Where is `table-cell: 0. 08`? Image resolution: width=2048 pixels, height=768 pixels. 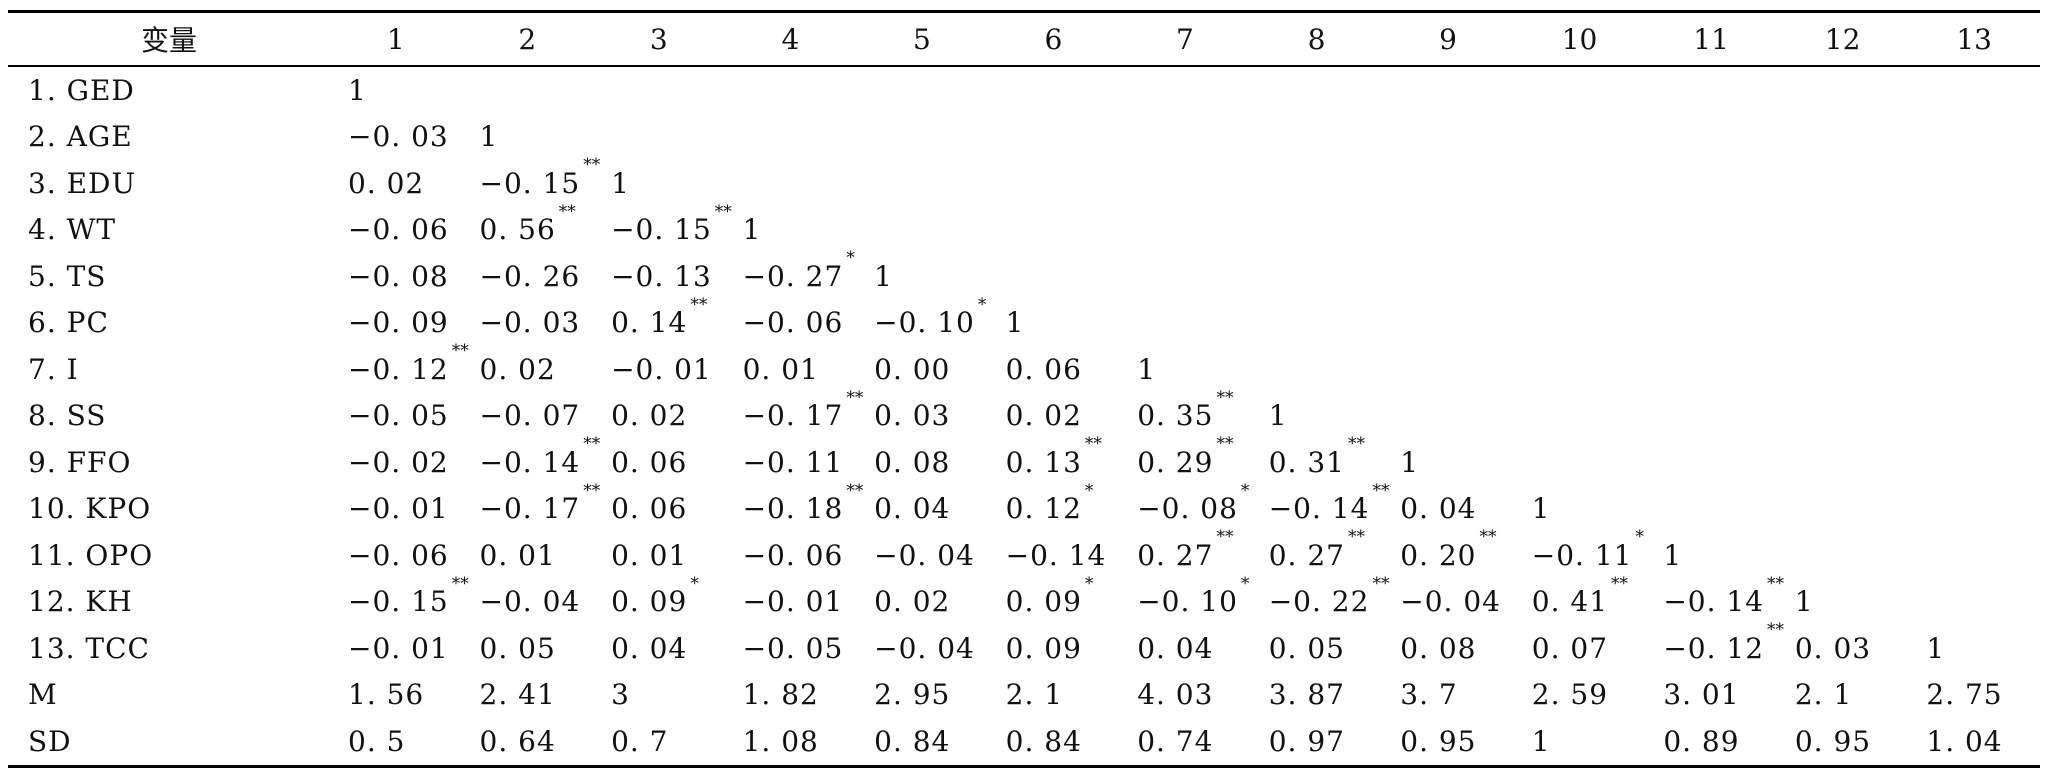
table-cell: 0. 08 is located at coordinates (922, 462).